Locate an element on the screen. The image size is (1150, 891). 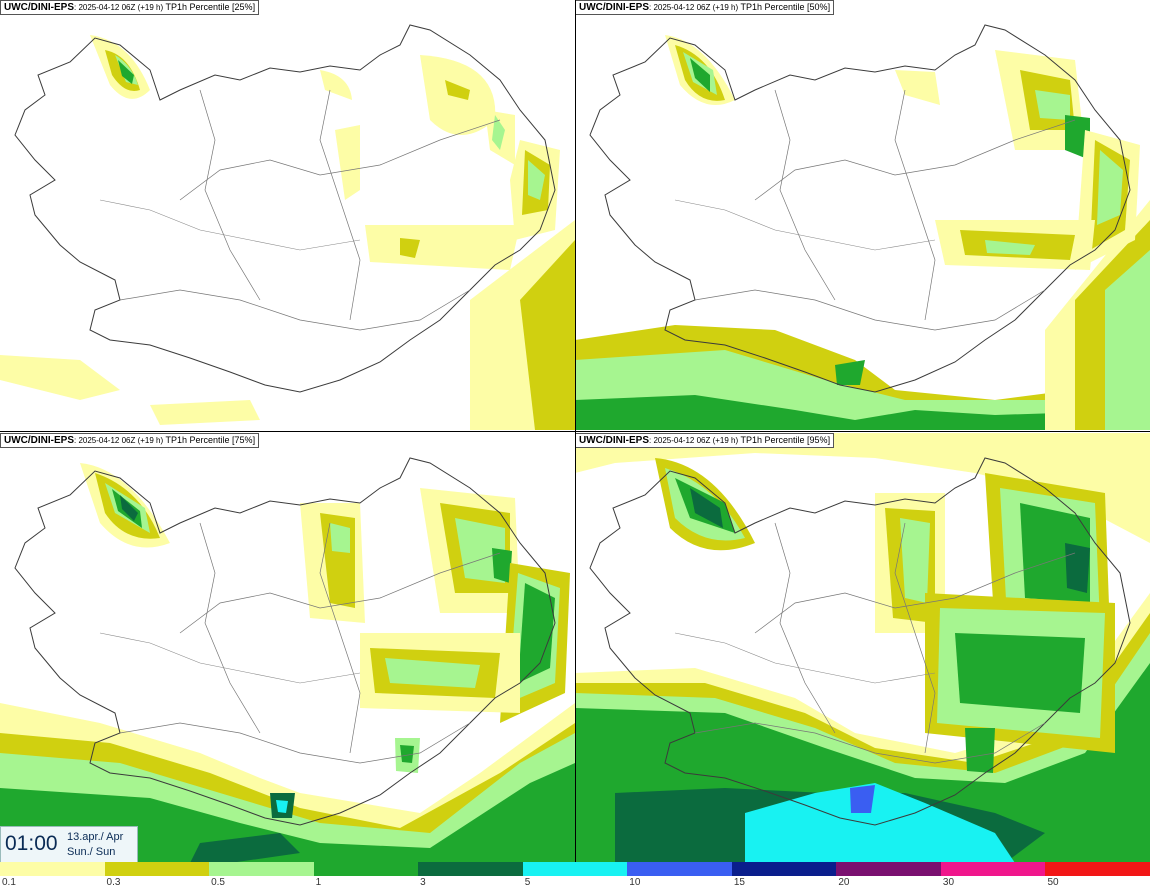
valid-date: 13.apr./ Apr Sun./ Sun is located at coordinates (95, 845).